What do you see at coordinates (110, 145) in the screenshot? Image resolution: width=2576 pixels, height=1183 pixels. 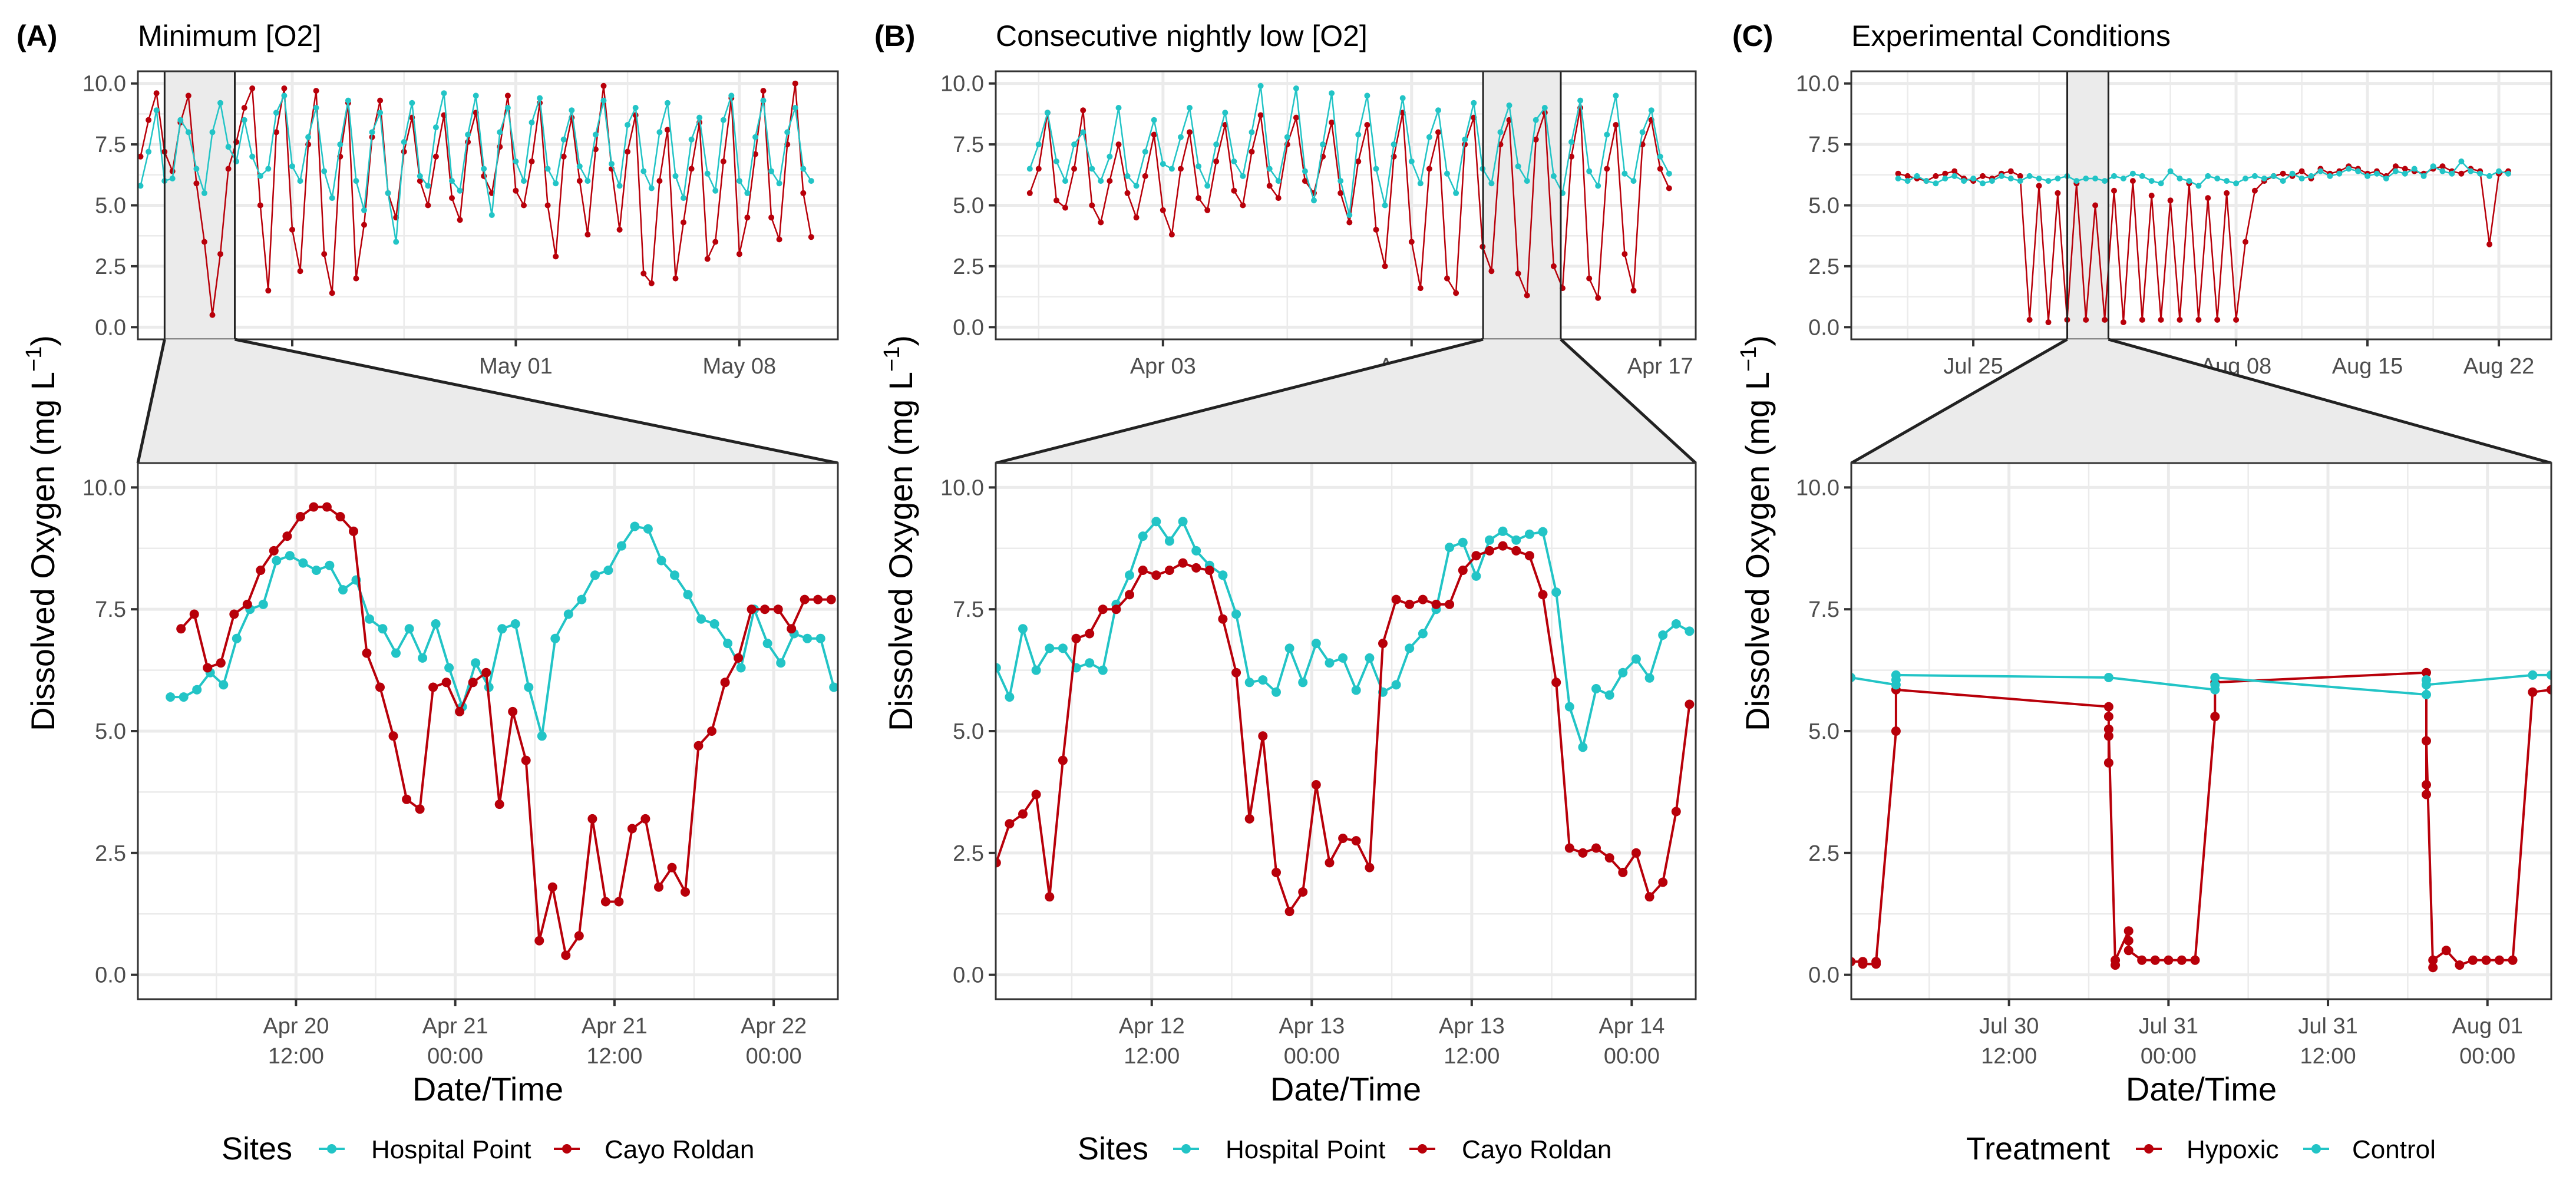 I see `y-tick-label: 7.5` at bounding box center [110, 145].